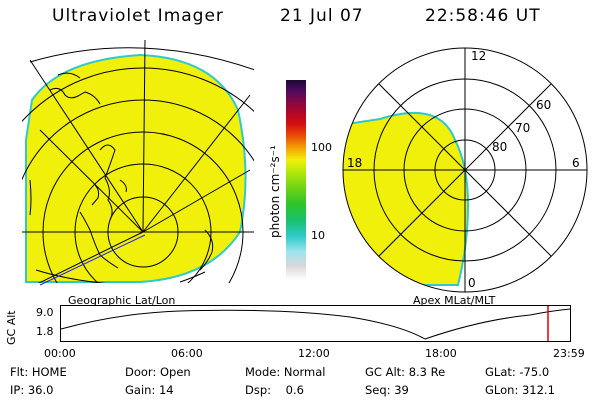 Image resolution: width=600 pixels, height=400 pixels. I want to click on lat-label-80: 80, so click(499, 147).